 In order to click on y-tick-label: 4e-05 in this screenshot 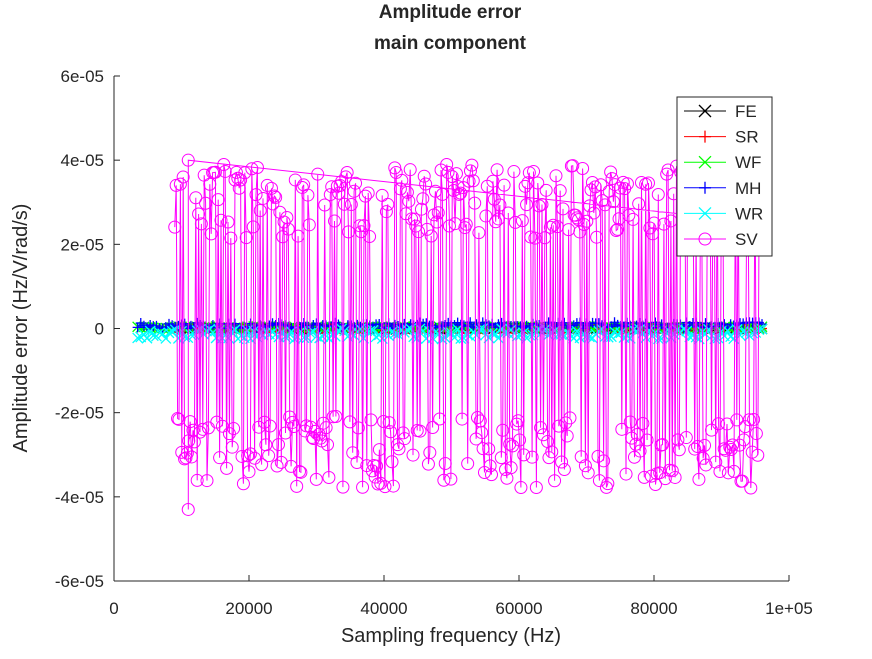, I will do `click(82, 160)`.